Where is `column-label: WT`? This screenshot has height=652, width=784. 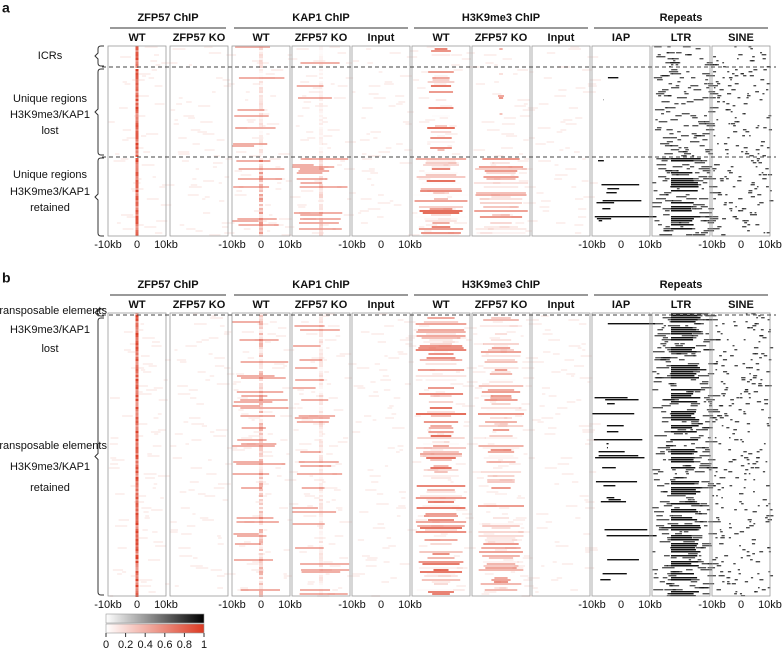
column-label: WT is located at coordinates (440, 305).